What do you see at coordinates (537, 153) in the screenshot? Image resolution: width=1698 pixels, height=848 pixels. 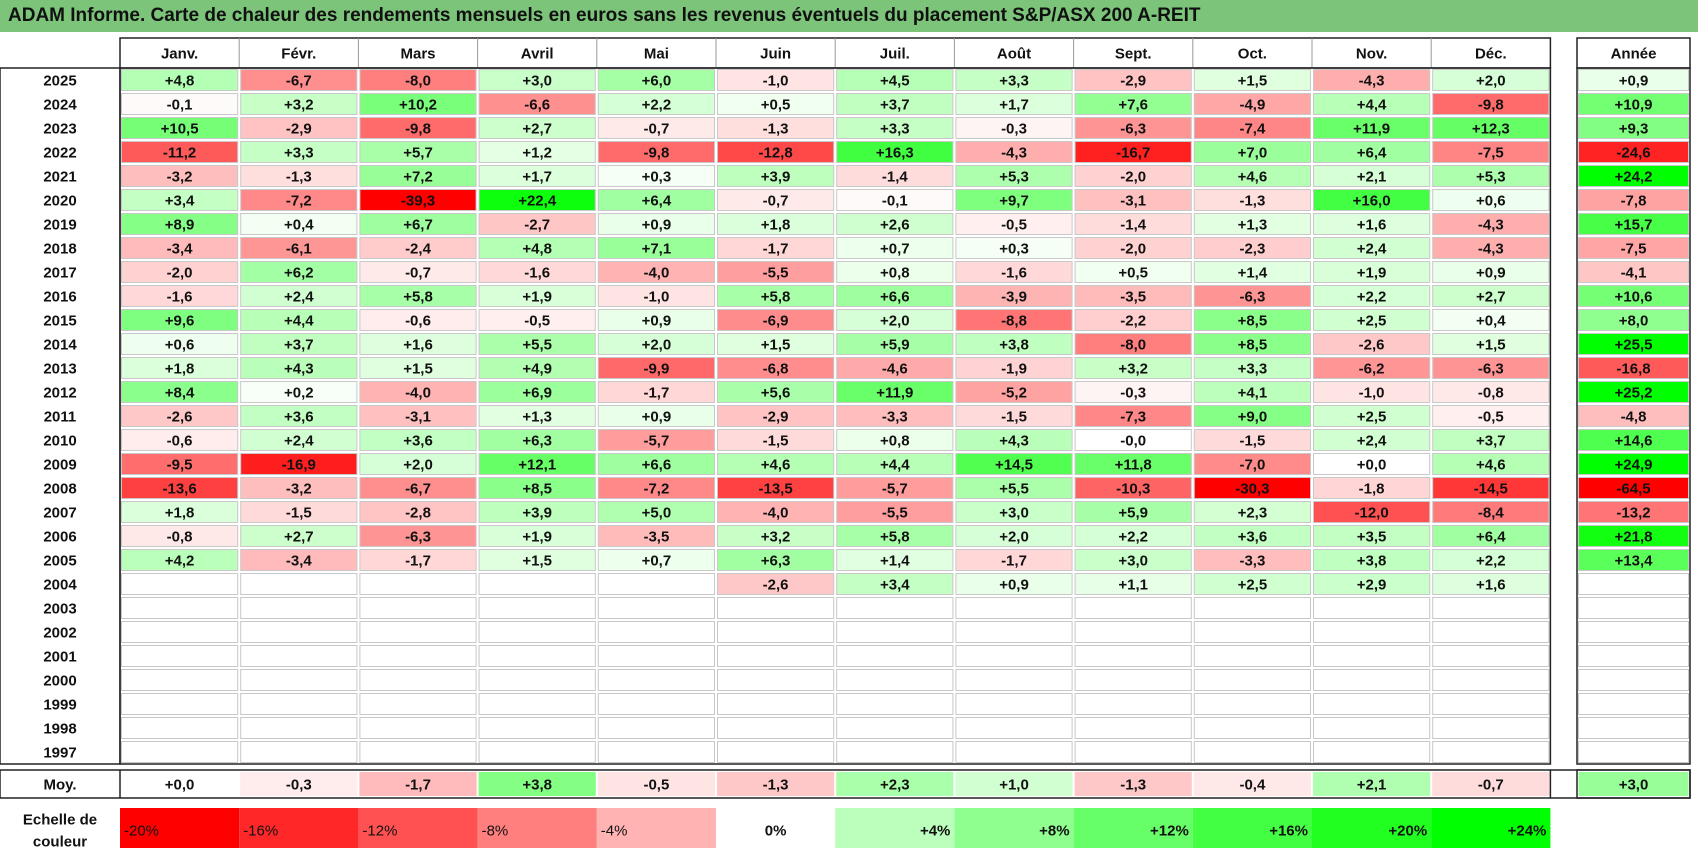 I see `cell-value: +1,2` at bounding box center [537, 153].